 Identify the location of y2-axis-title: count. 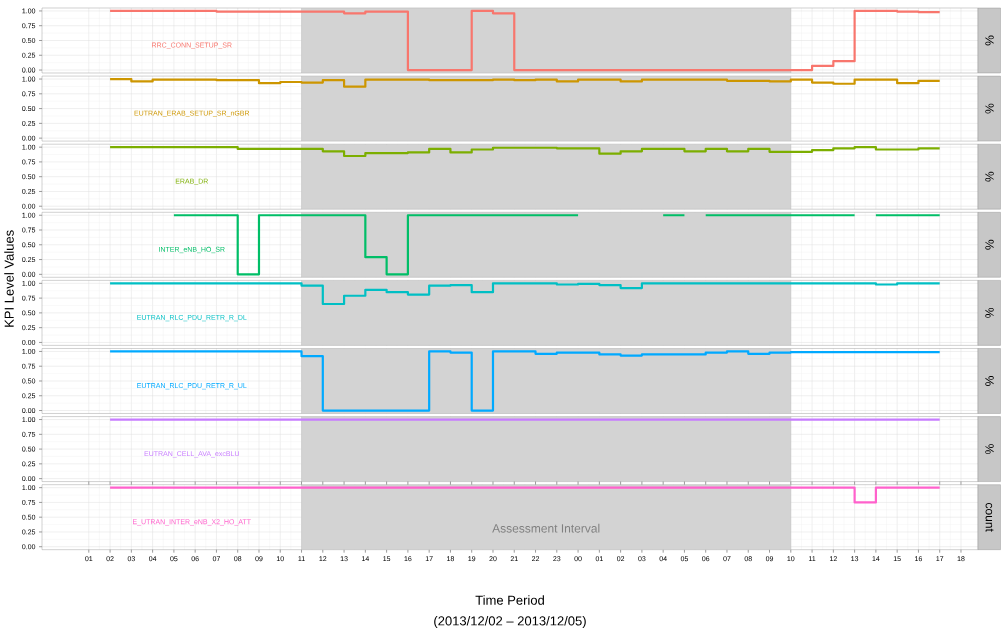
(989, 517).